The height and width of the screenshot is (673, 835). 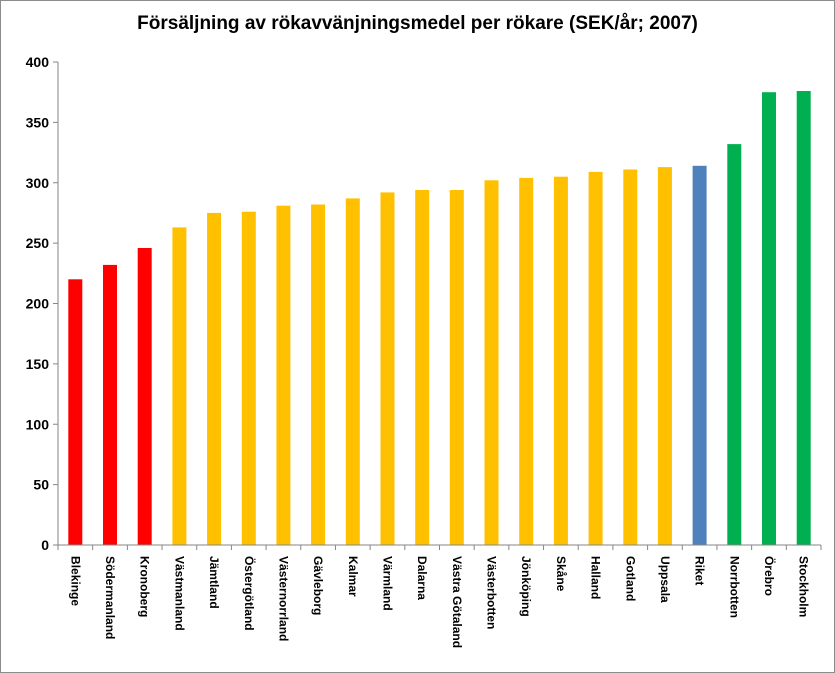 I want to click on y-tick-label: 100, so click(x=38, y=424).